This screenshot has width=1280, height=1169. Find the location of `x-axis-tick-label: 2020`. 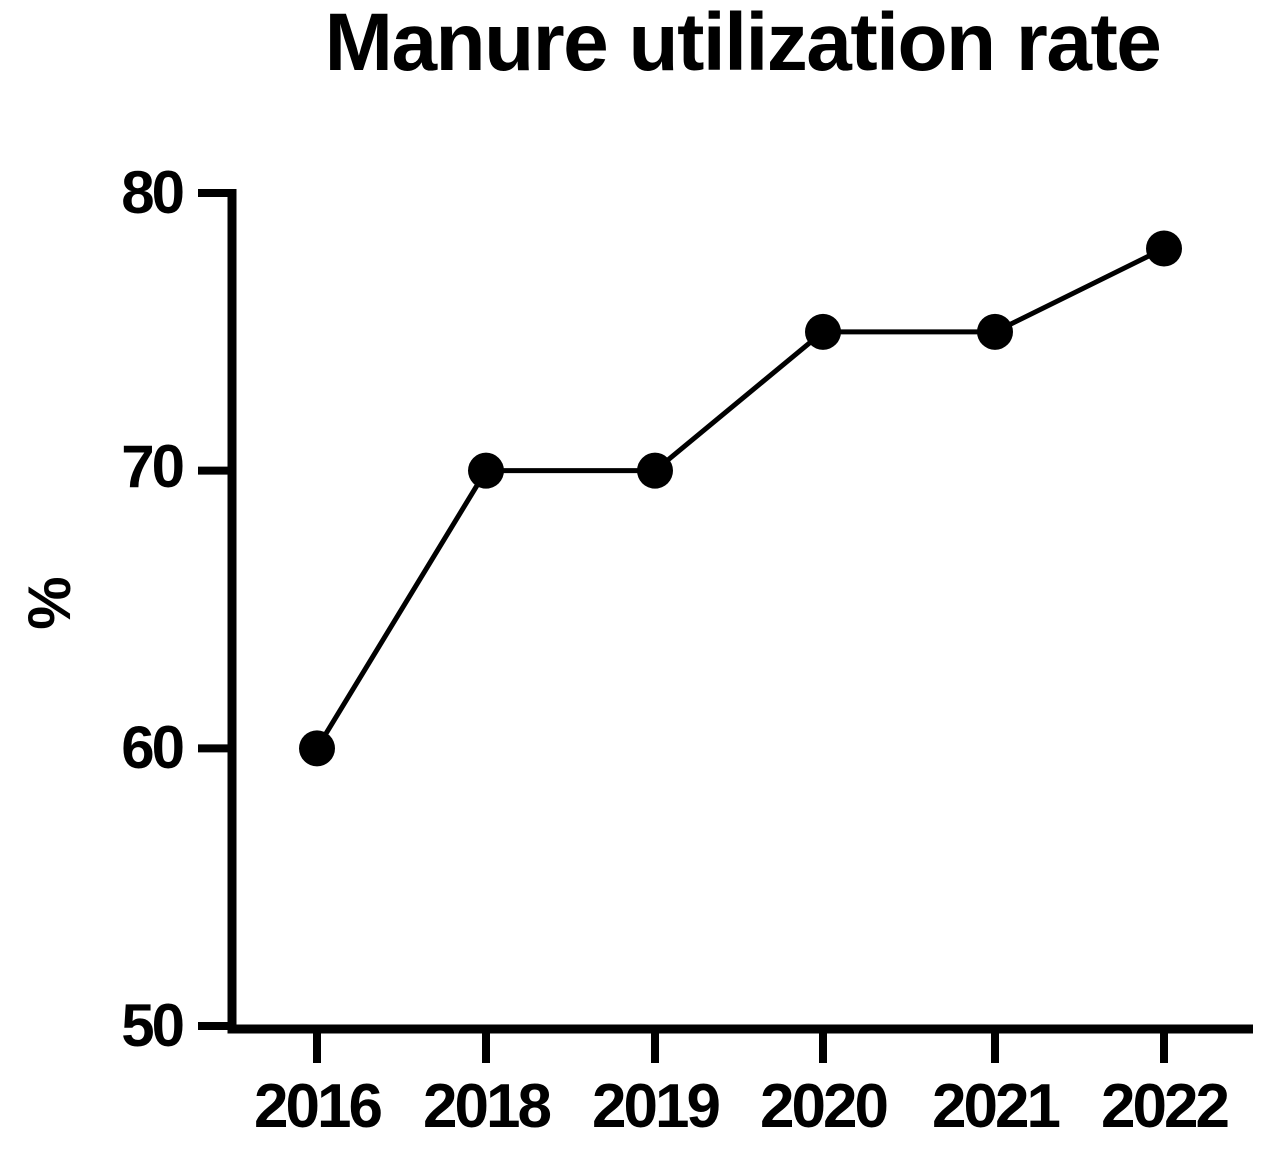

x-axis-tick-label: 2020 is located at coordinates (824, 1106).